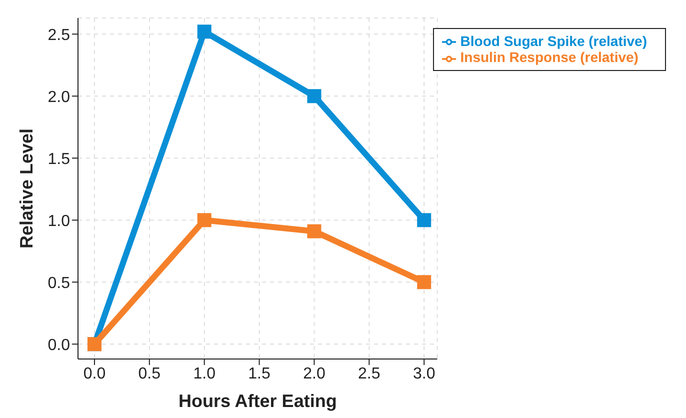 This screenshot has height=418, width=686. Describe the element at coordinates (59, 159) in the screenshot. I see `y-tick-label: 1.5` at that location.